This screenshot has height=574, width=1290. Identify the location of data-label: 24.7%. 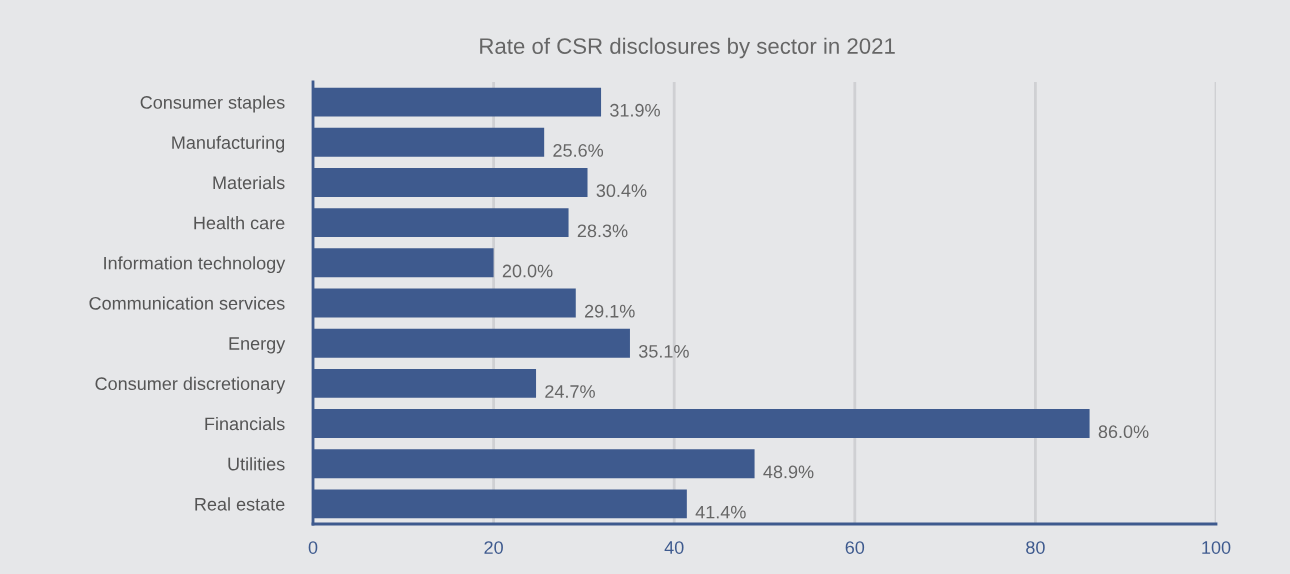
(570, 391).